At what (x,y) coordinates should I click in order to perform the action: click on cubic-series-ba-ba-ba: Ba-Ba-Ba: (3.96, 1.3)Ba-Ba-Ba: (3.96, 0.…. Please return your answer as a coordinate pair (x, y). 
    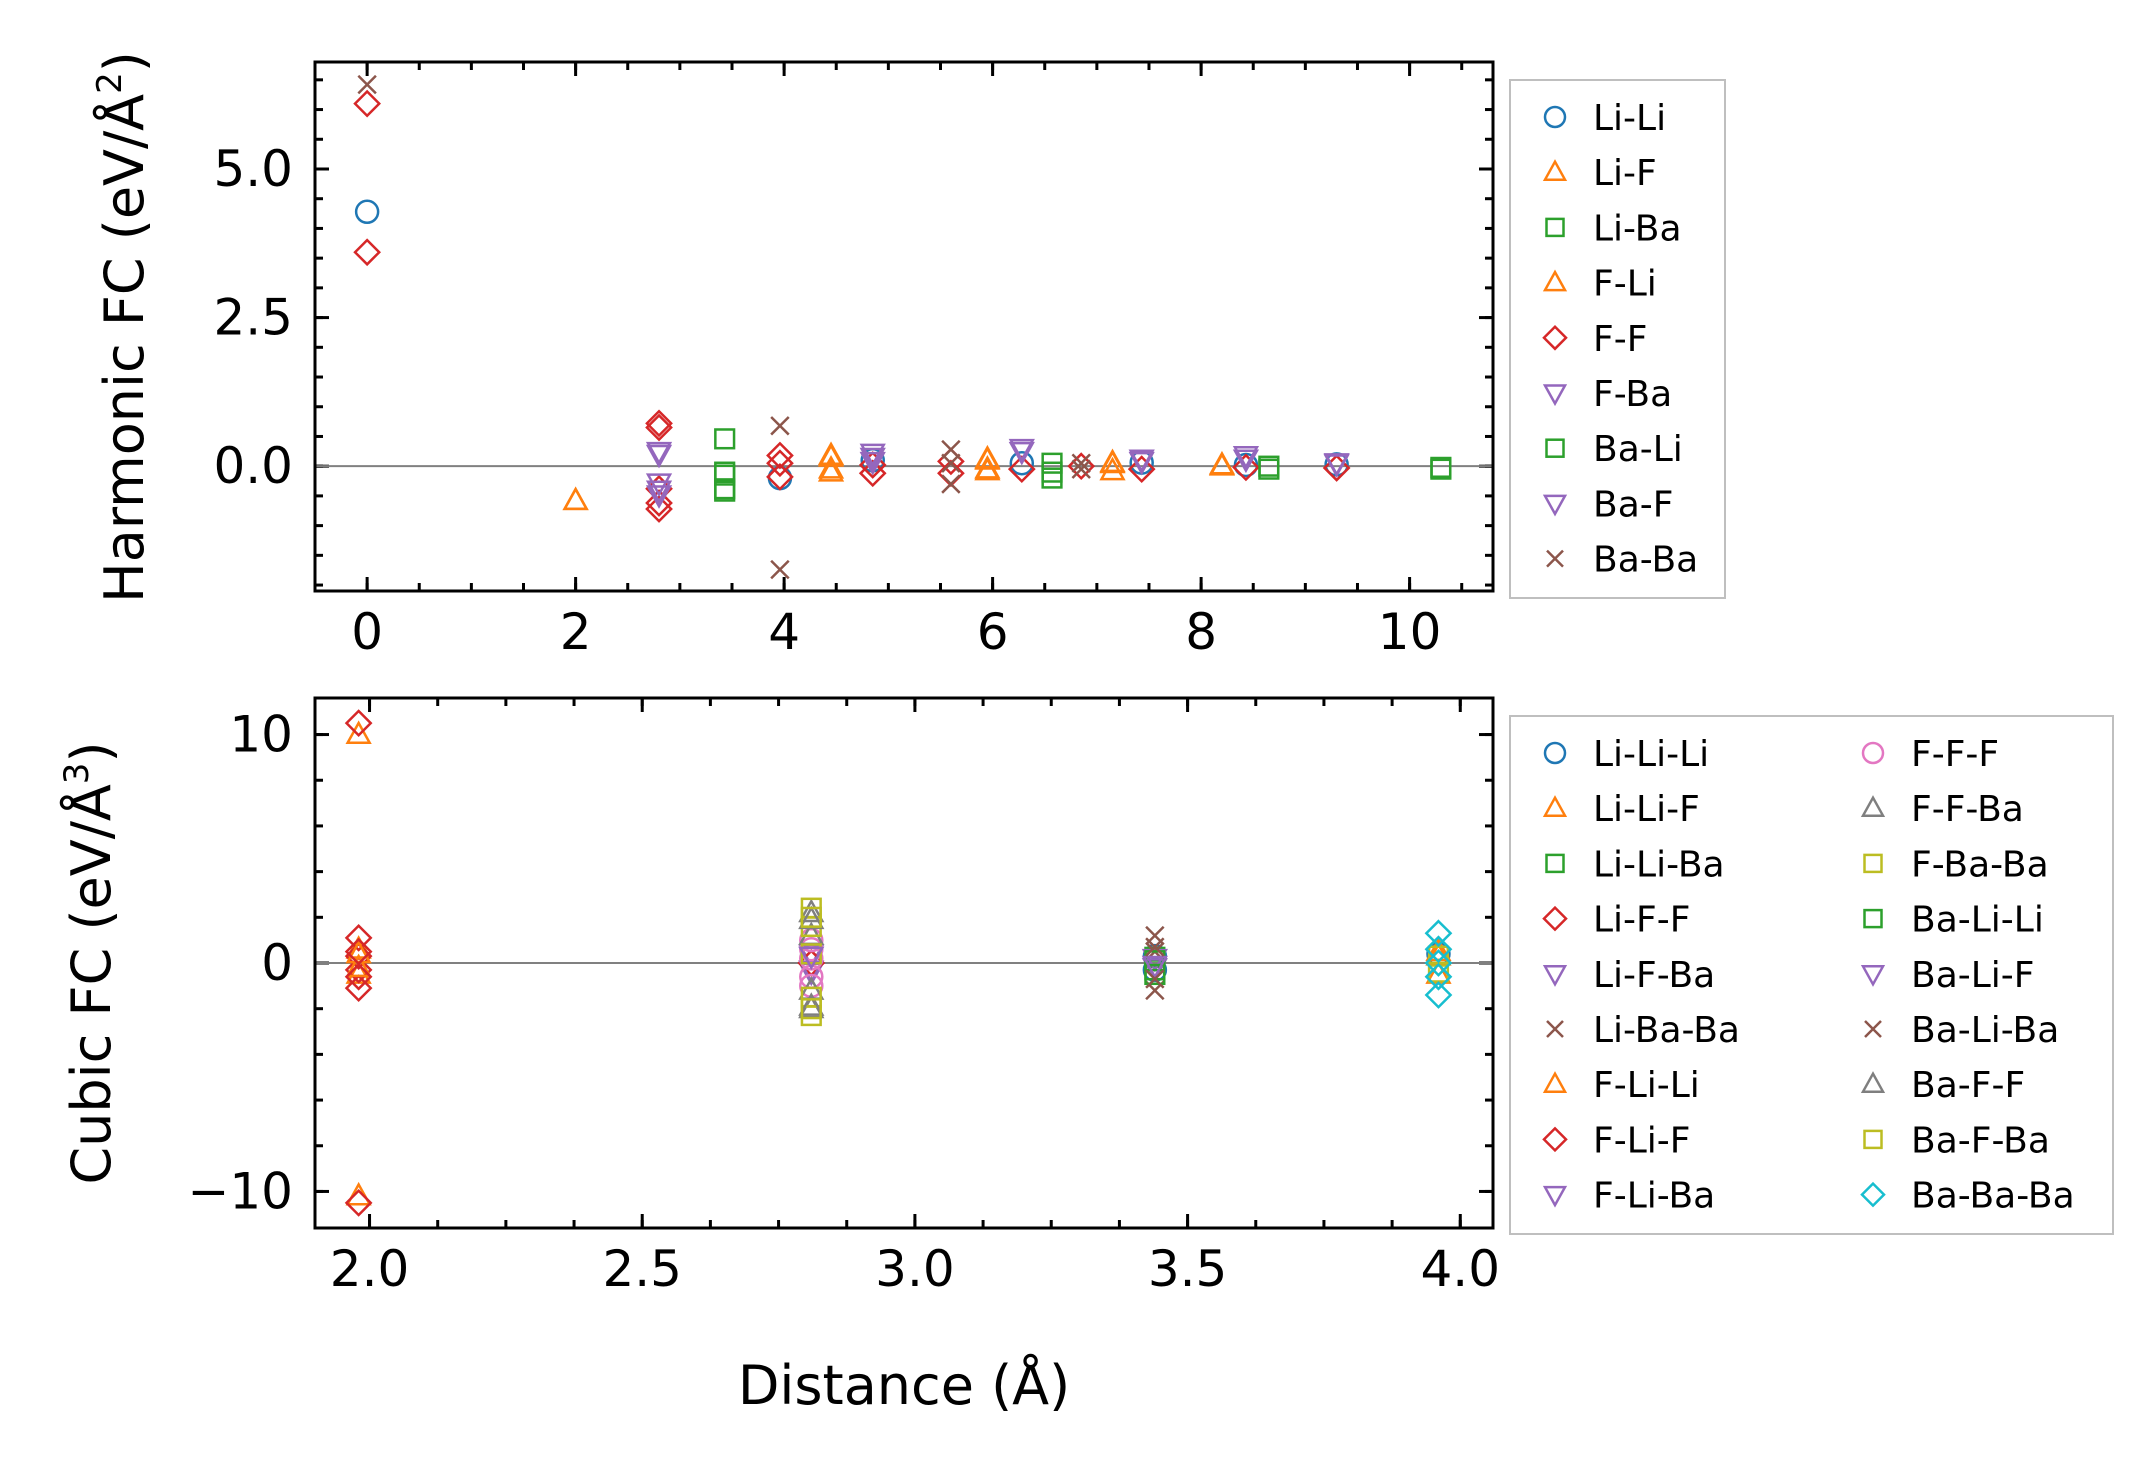
    Looking at the image, I should click on (1438, 964).